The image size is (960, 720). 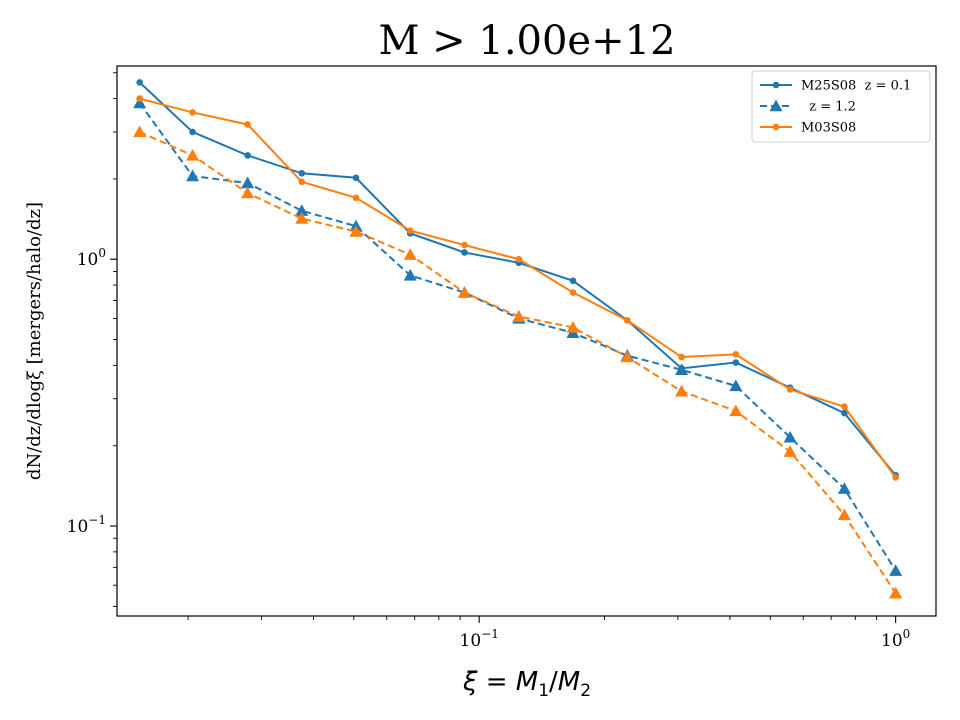 I want to click on y-tick-label: 10⁻¹, so click(x=86, y=525).